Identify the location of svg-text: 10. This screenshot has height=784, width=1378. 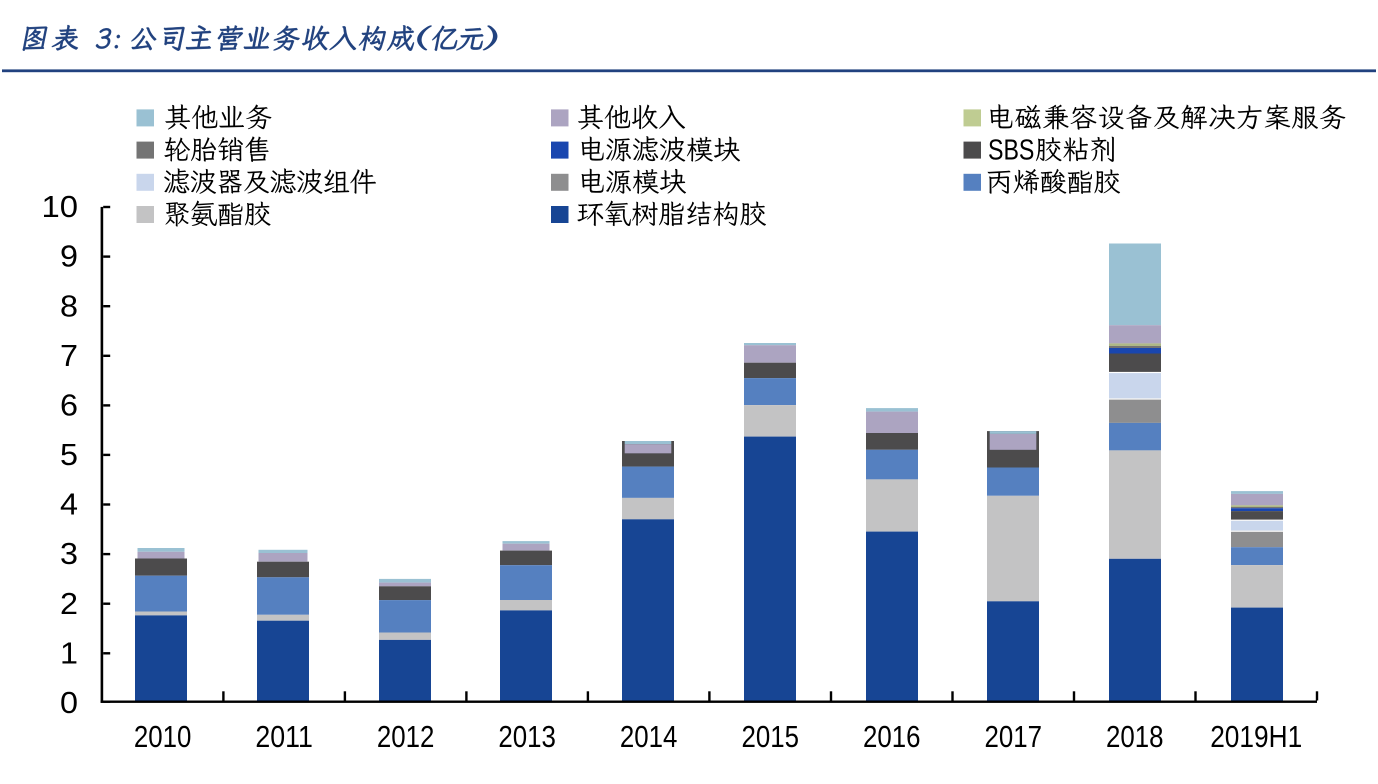
(60, 207).